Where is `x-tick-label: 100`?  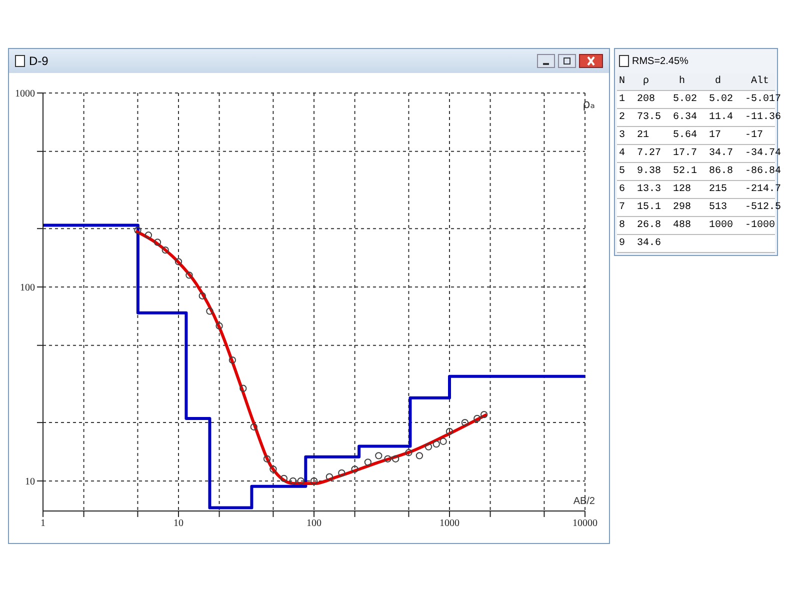 x-tick-label: 100 is located at coordinates (314, 524).